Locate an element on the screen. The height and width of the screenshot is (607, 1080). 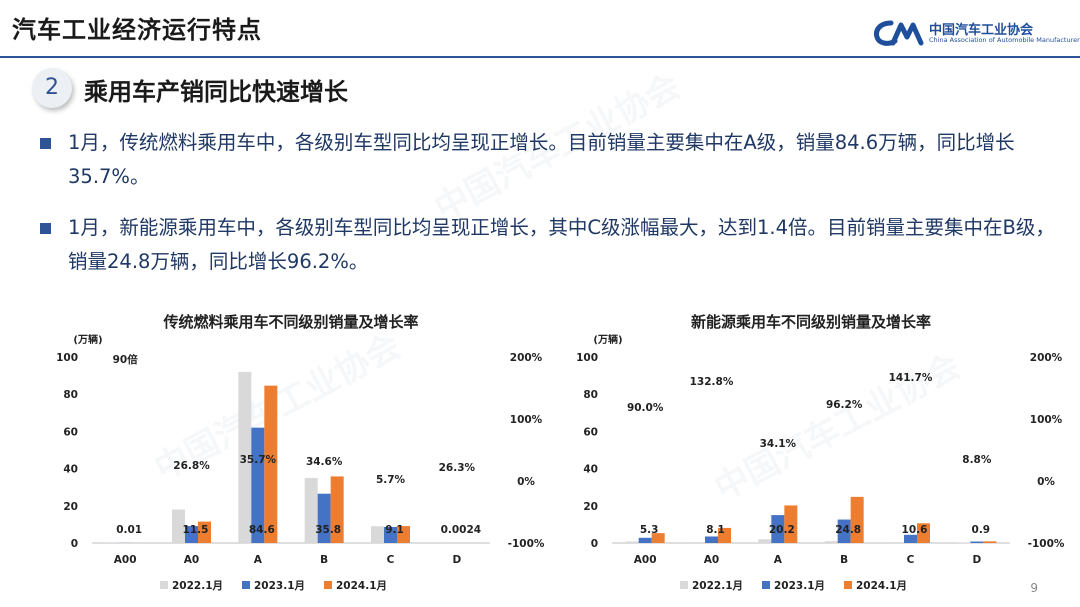
data-label: 8.1 is located at coordinates (715, 530).